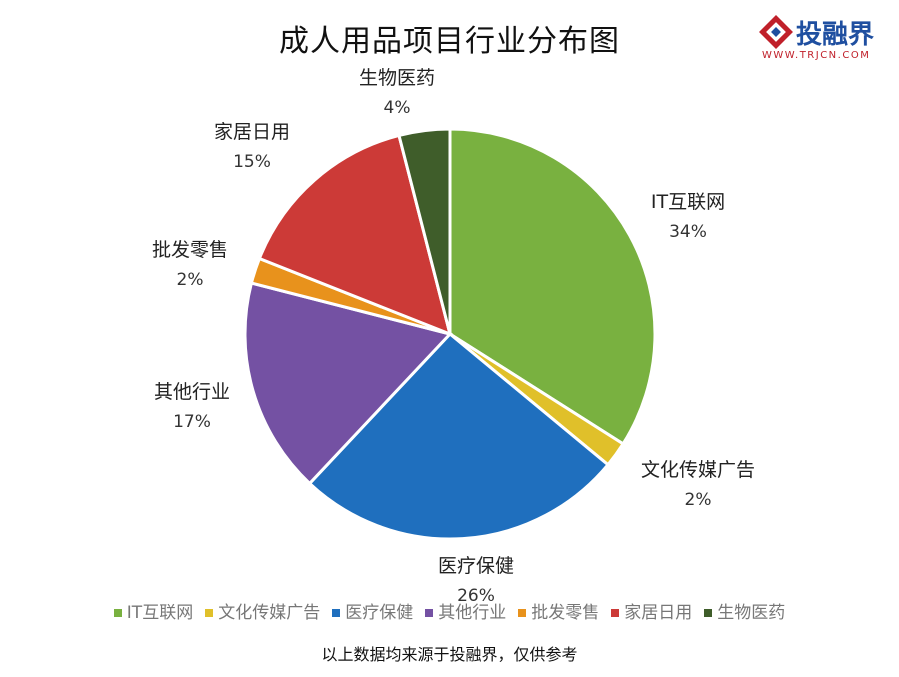  Describe the element at coordinates (688, 232) in the screenshot. I see `slice-percent: 34%` at that location.